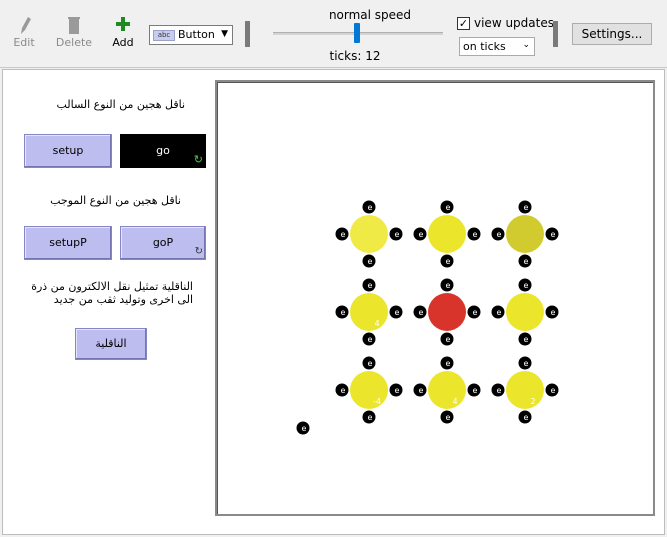 The image size is (667, 537). What do you see at coordinates (74, 42) in the screenshot?
I see `delete-label: Delete` at bounding box center [74, 42].